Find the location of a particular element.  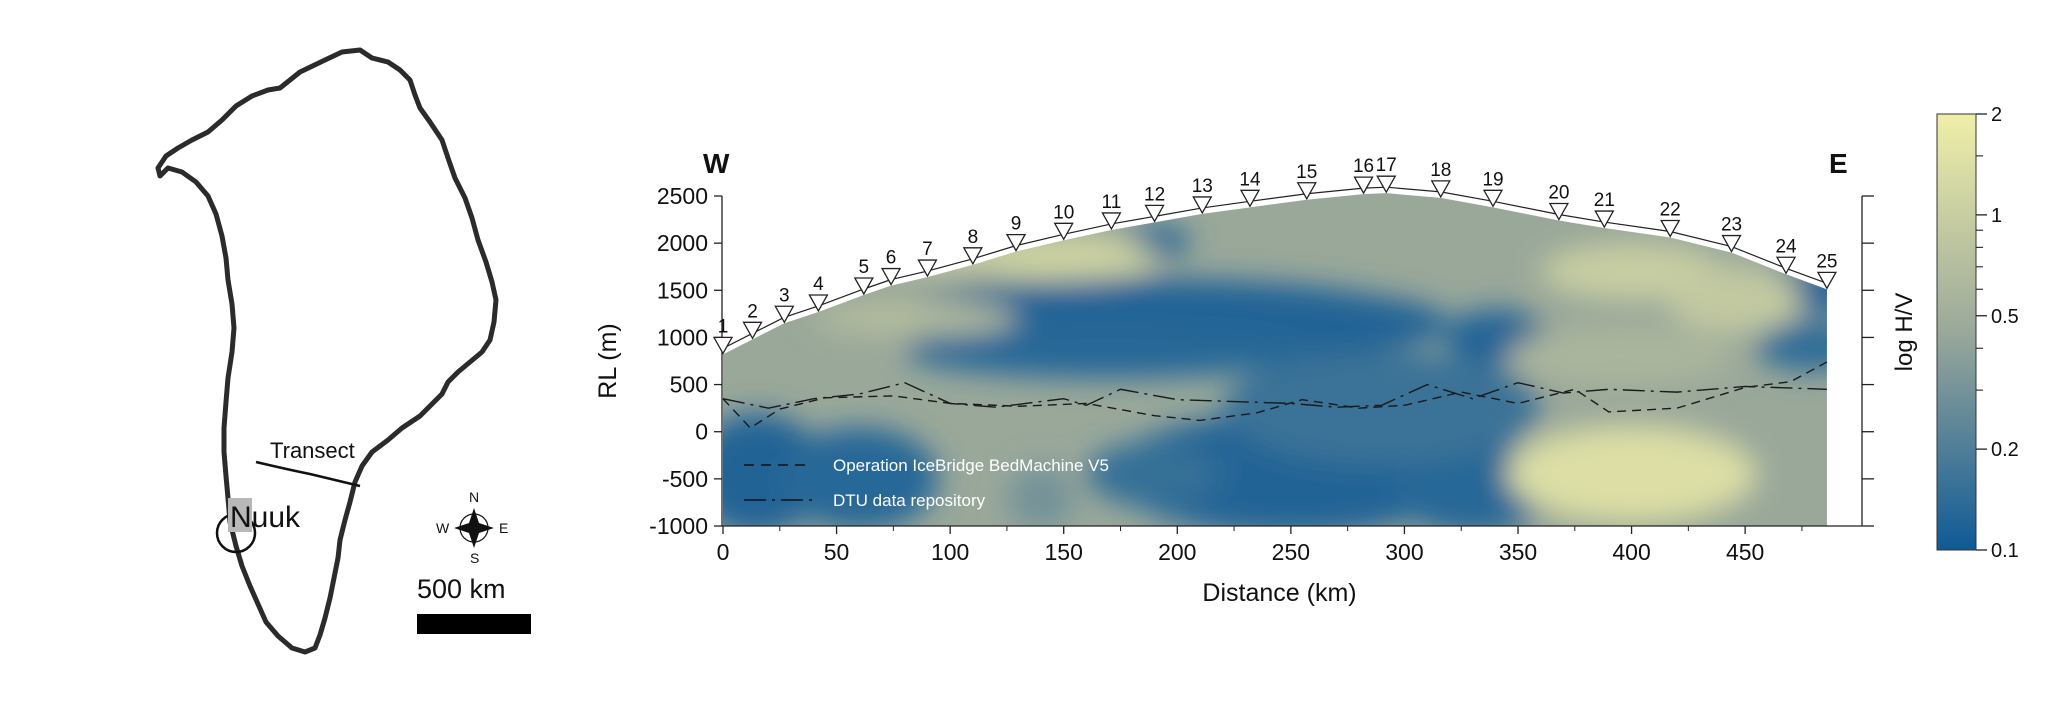

y-tick-label: 2000 is located at coordinates (682, 243).